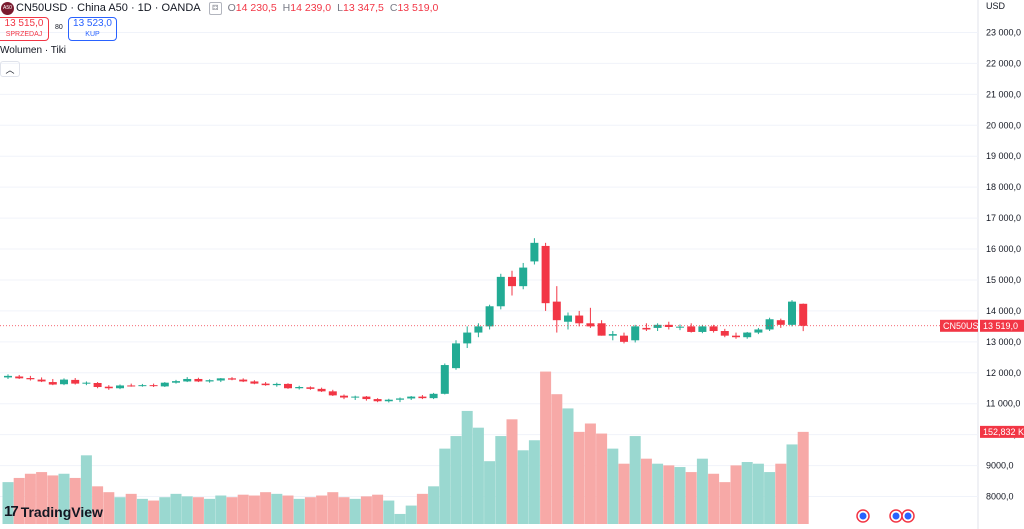 Image resolution: width=1024 pixels, height=529 pixels. What do you see at coordinates (53, 511) in the screenshot?
I see `tradingview-logo: 17 TradingView` at bounding box center [53, 511].